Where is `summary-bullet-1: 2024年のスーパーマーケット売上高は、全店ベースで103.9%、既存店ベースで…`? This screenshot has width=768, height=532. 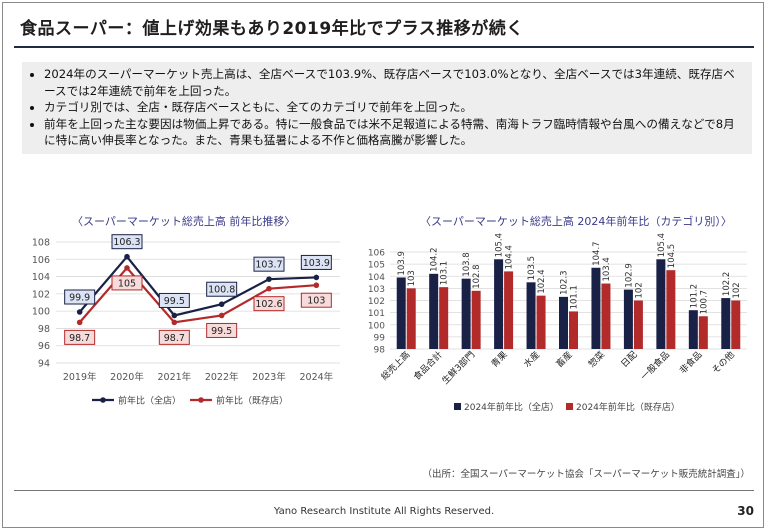 summary-bullet-1: 2024年のスーパーマーケット売上高は、全店ベースで103.9%、既存店ベースで… is located at coordinates (393, 82).